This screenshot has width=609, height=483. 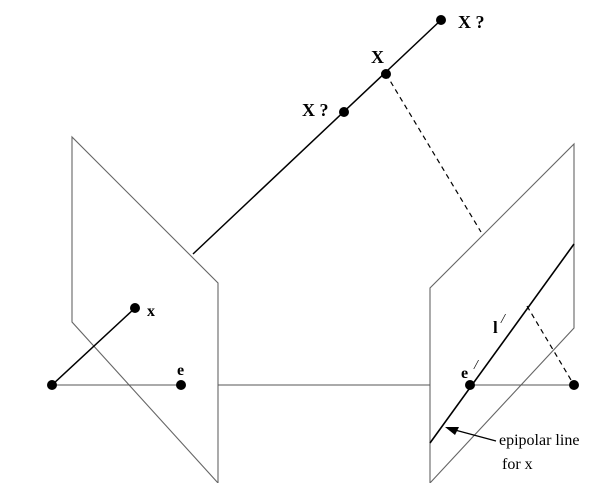 What do you see at coordinates (135, 308) in the screenshot?
I see `image-point-x` at bounding box center [135, 308].